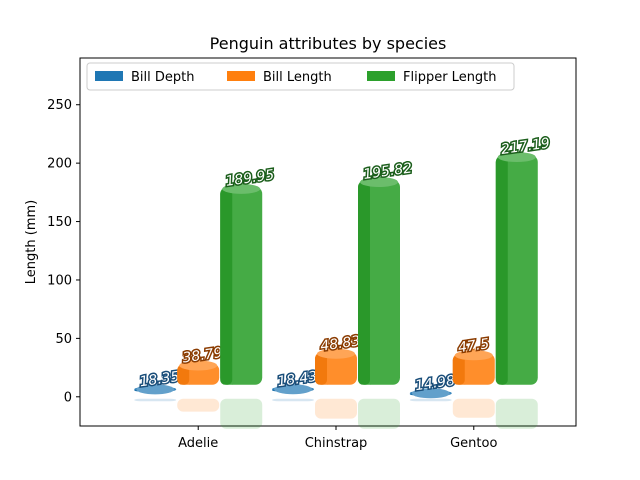  What do you see at coordinates (162, 77) in the screenshot?
I see `legend-entry: Bill Depth` at bounding box center [162, 77].